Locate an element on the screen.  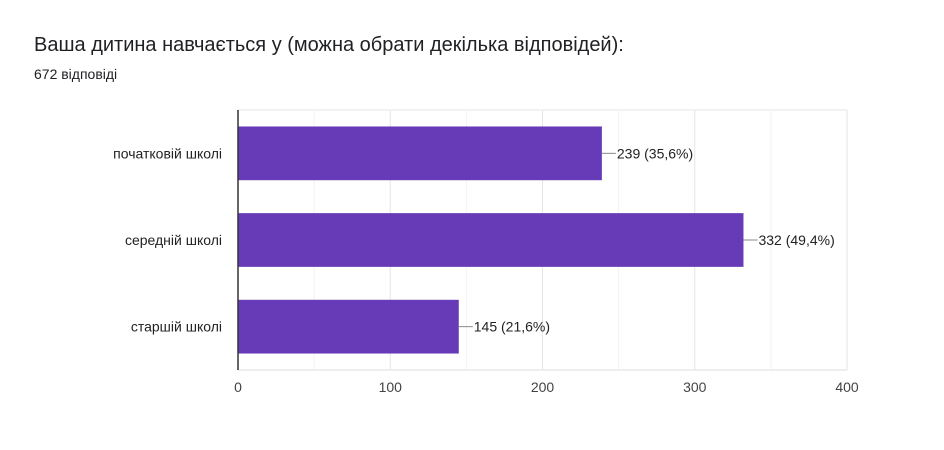
category-label: початковій школі is located at coordinates (167, 153).